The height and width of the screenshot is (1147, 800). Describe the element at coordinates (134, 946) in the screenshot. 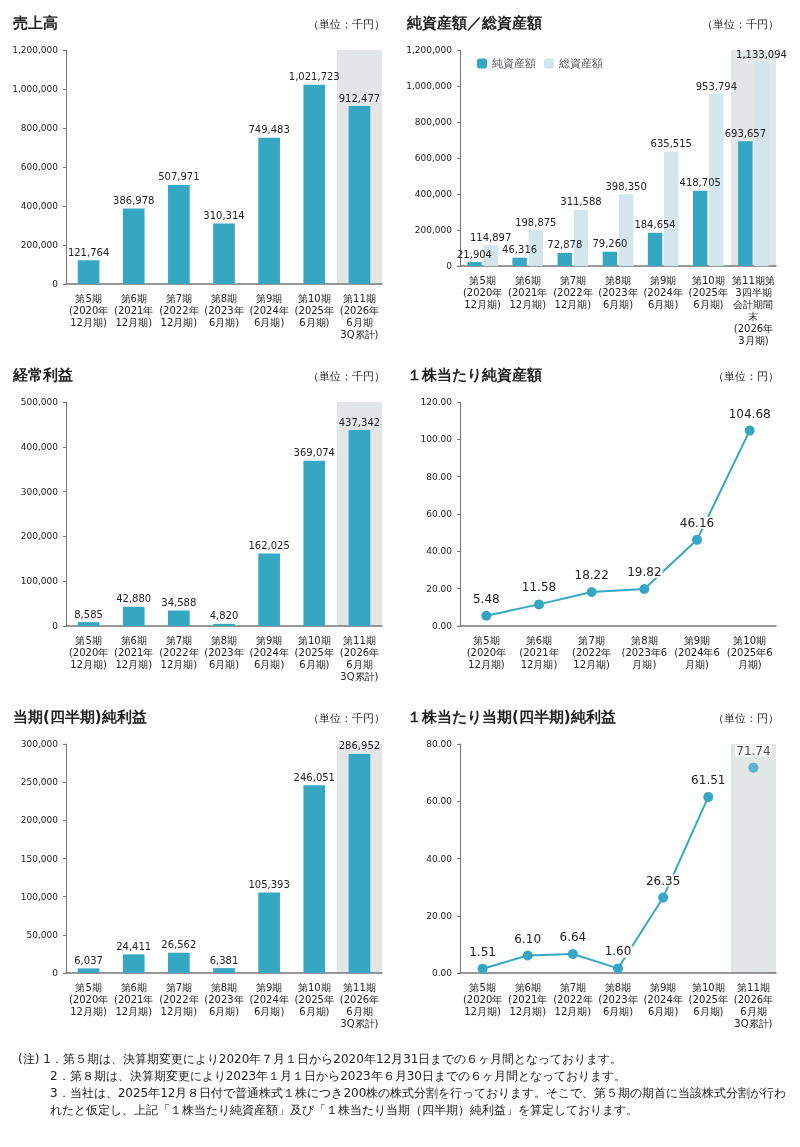

I see `data-label: 24,411` at that location.